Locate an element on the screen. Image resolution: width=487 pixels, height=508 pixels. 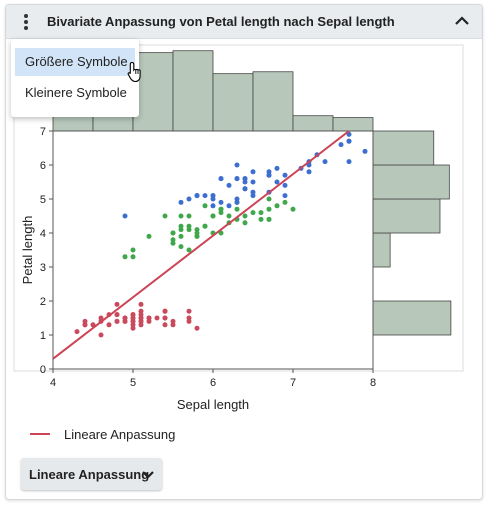
x-tick-label: 4 is located at coordinates (53, 383).